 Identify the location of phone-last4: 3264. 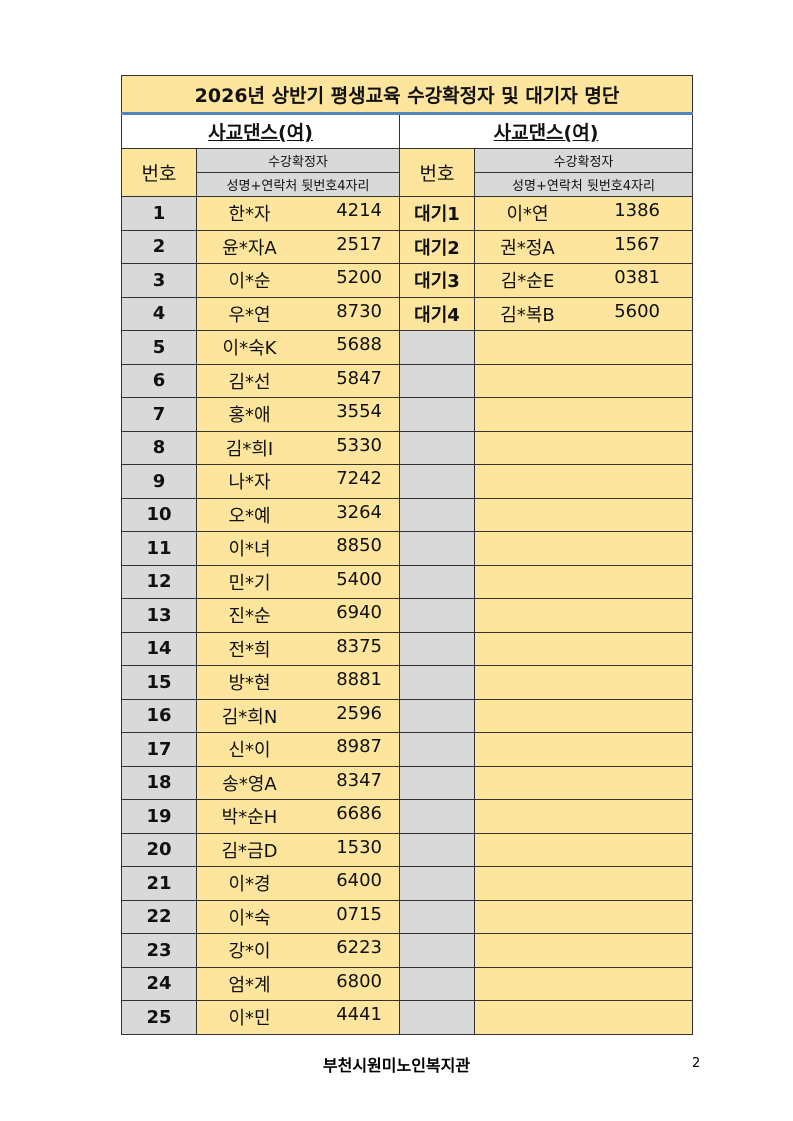
(359, 512).